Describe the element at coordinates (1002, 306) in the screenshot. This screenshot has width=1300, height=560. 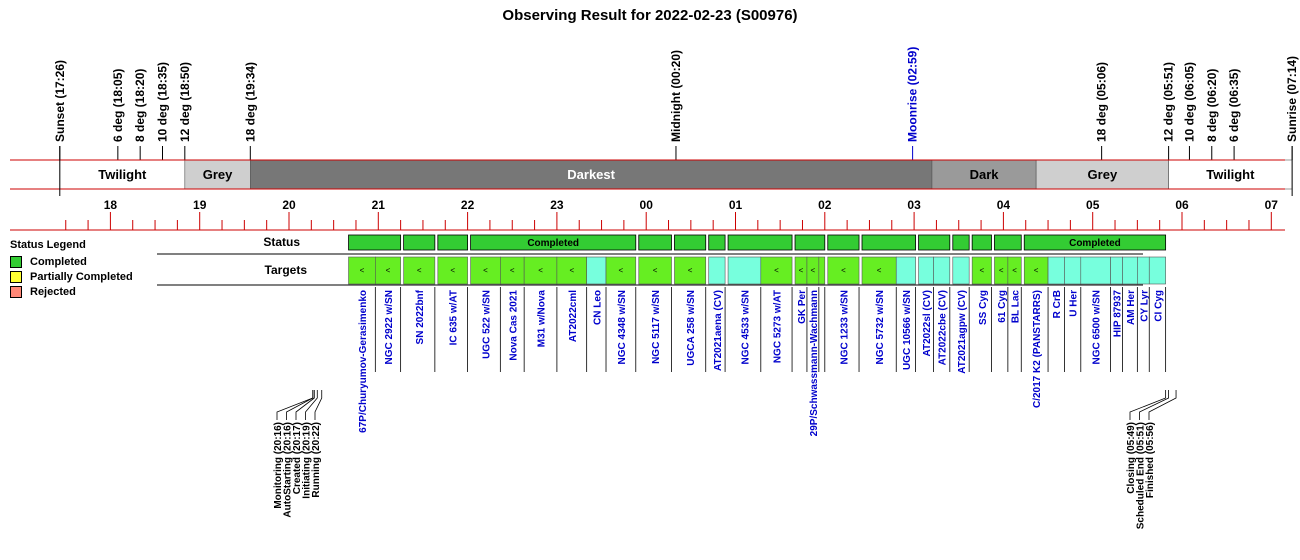
I see `target-name-61-cyg: 61 Cyg` at that location.